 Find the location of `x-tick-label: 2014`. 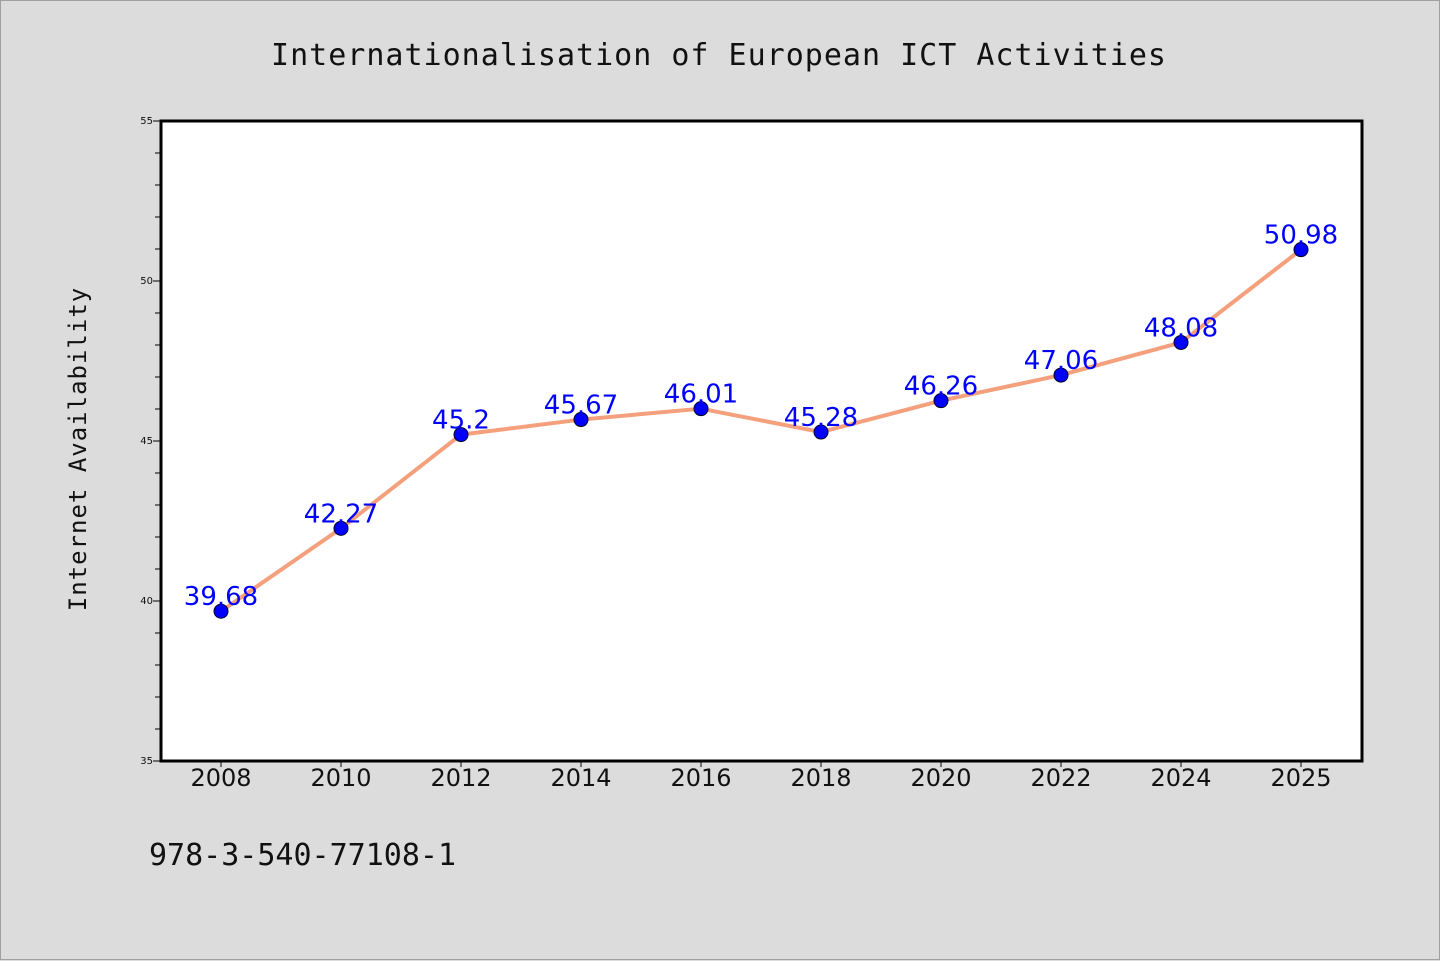

x-tick-label: 2014 is located at coordinates (580, 778).